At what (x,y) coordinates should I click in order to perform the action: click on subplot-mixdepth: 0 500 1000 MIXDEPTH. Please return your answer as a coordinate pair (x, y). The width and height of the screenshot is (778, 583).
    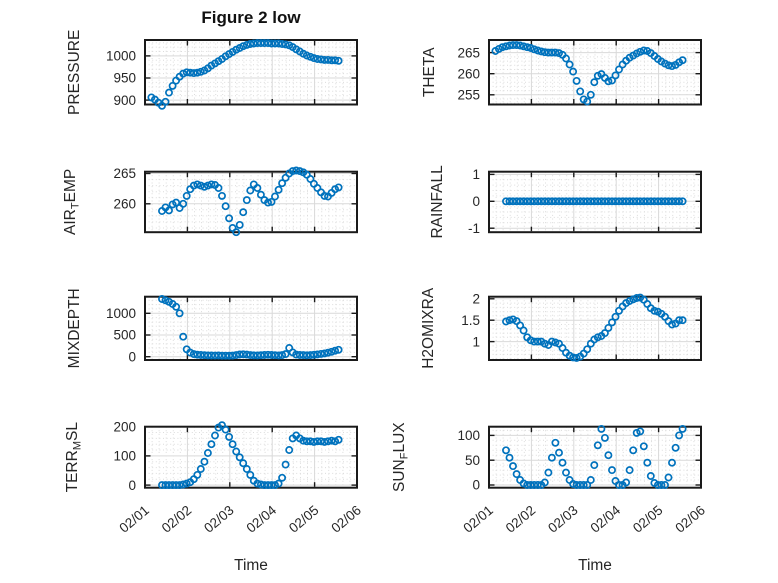
    Looking at the image, I should click on (212, 328).